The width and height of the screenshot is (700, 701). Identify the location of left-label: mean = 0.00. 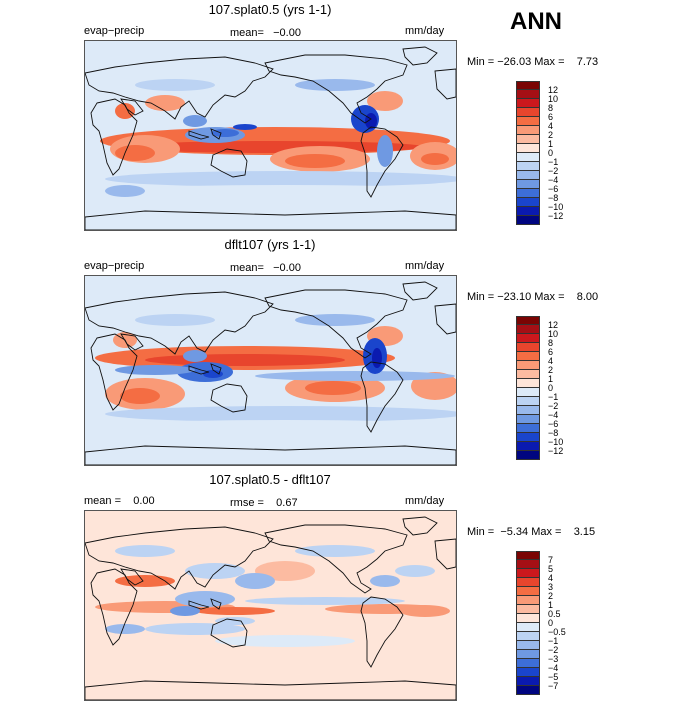
(119, 501).